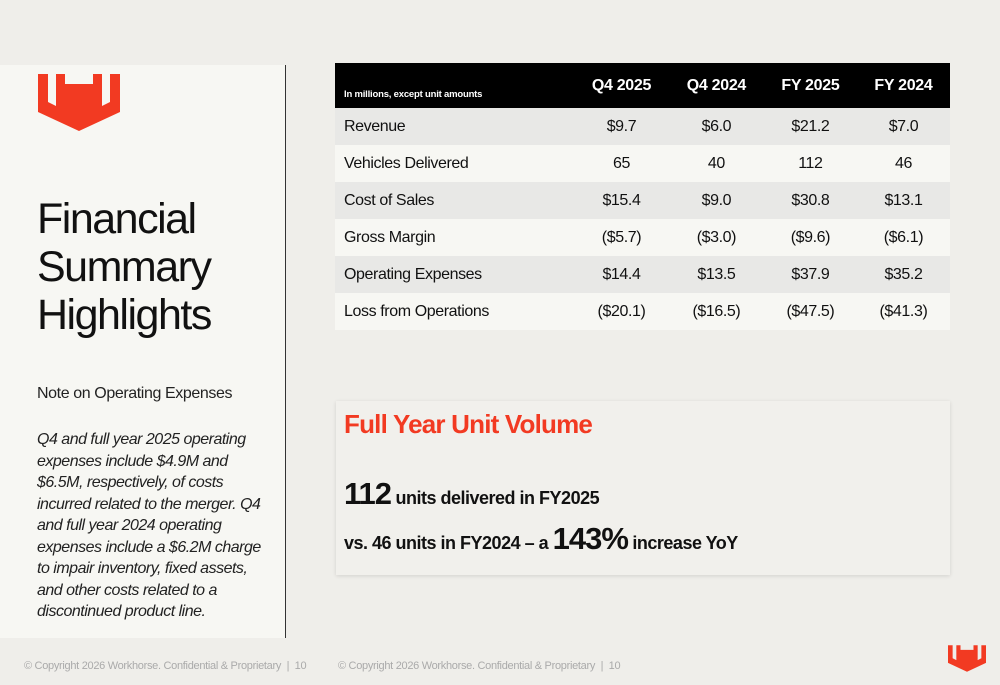 Image resolution: width=1000 pixels, height=685 pixels. What do you see at coordinates (682, 543) in the screenshot?
I see `yoy-text-post: increase YoY` at bounding box center [682, 543].